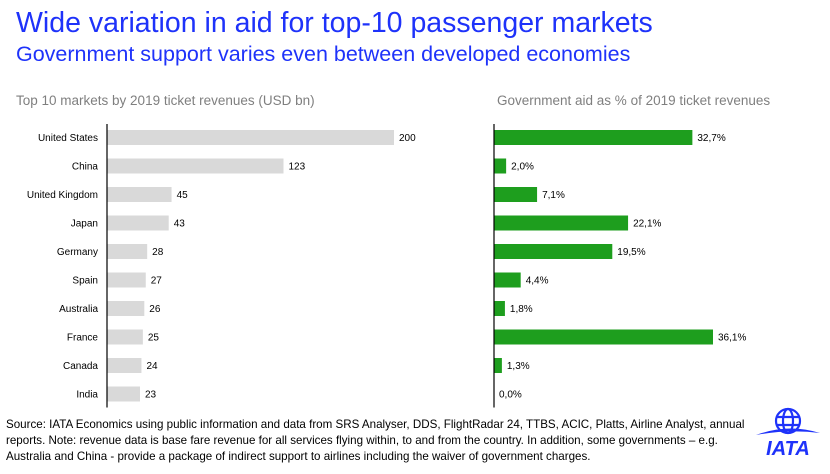  What do you see at coordinates (711, 138) in the screenshot?
I see `data-label: 32,7%` at bounding box center [711, 138].